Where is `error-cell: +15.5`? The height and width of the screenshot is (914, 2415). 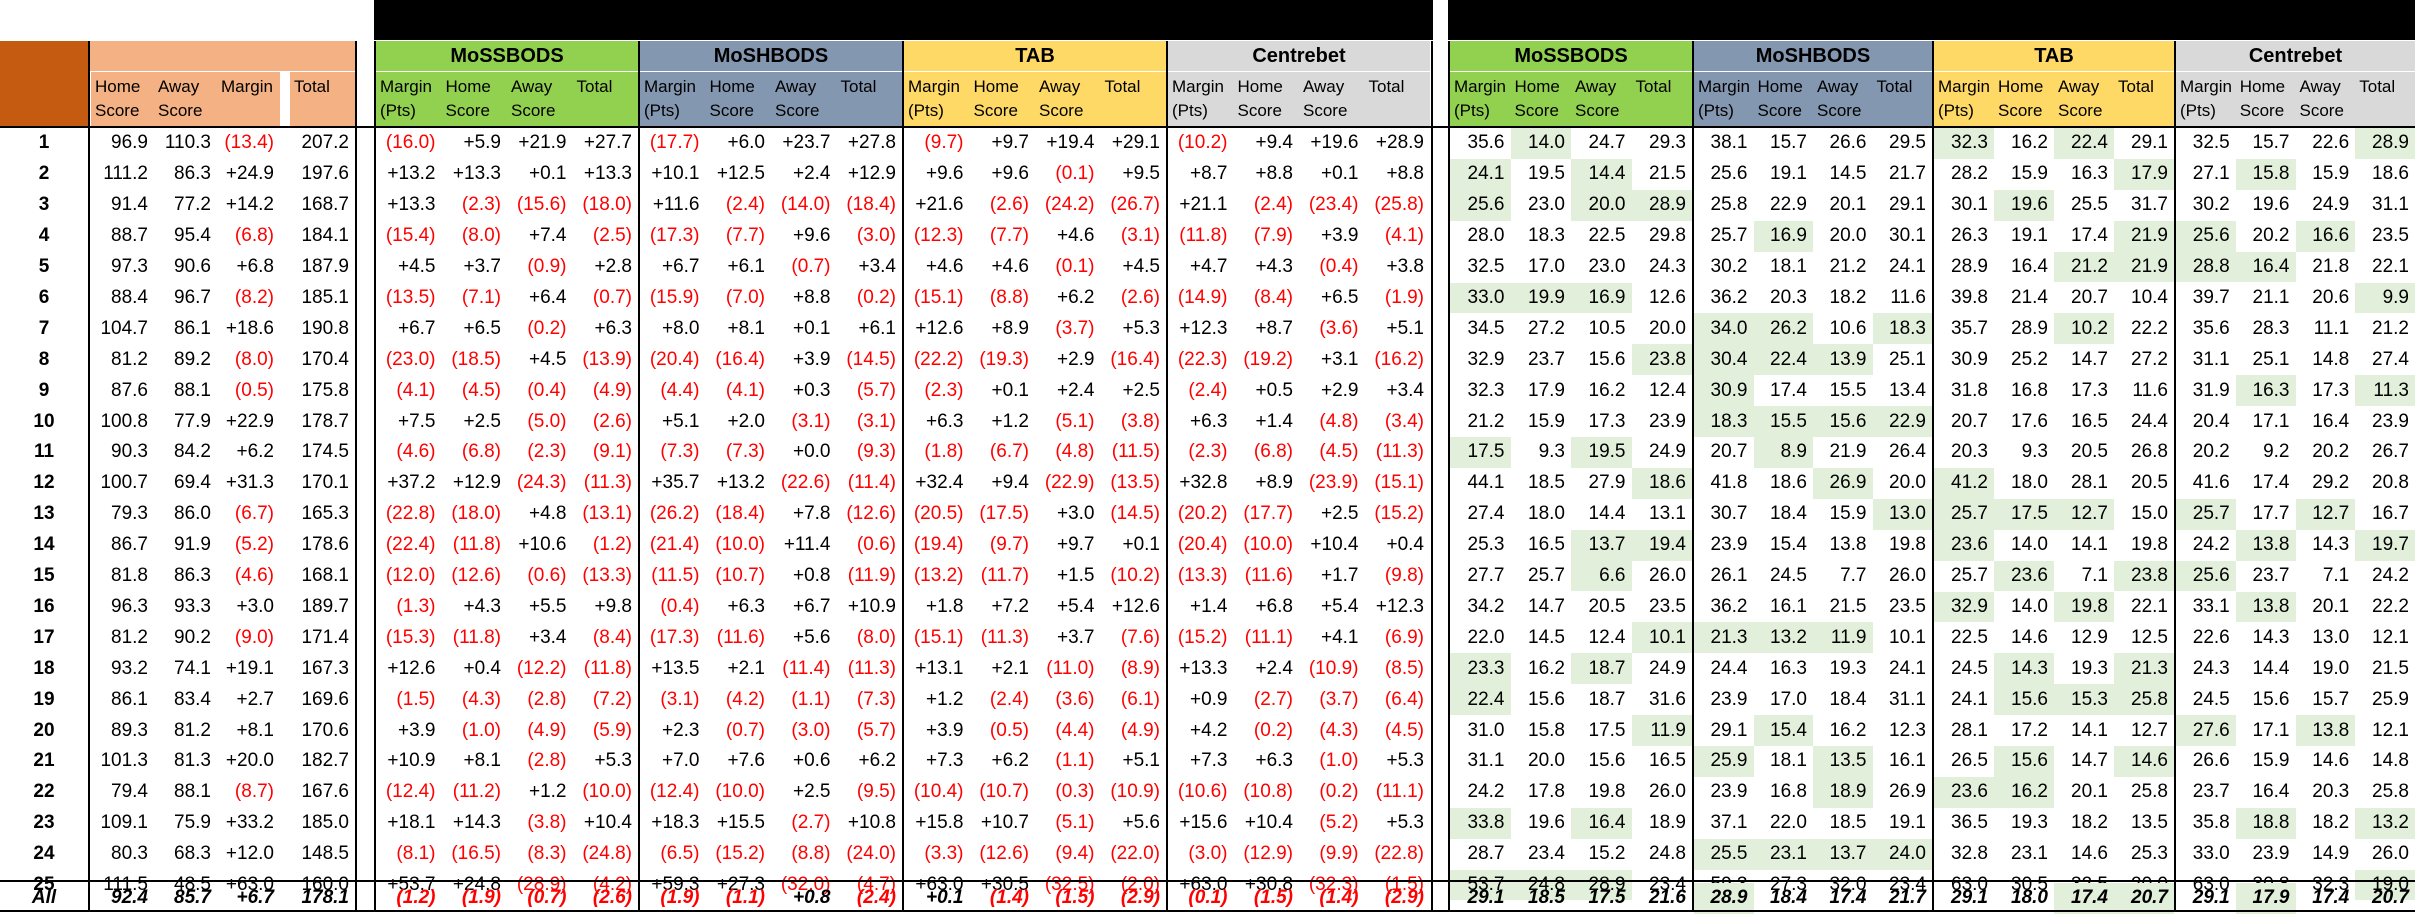
error-cell: +15.5 is located at coordinates (740, 823).